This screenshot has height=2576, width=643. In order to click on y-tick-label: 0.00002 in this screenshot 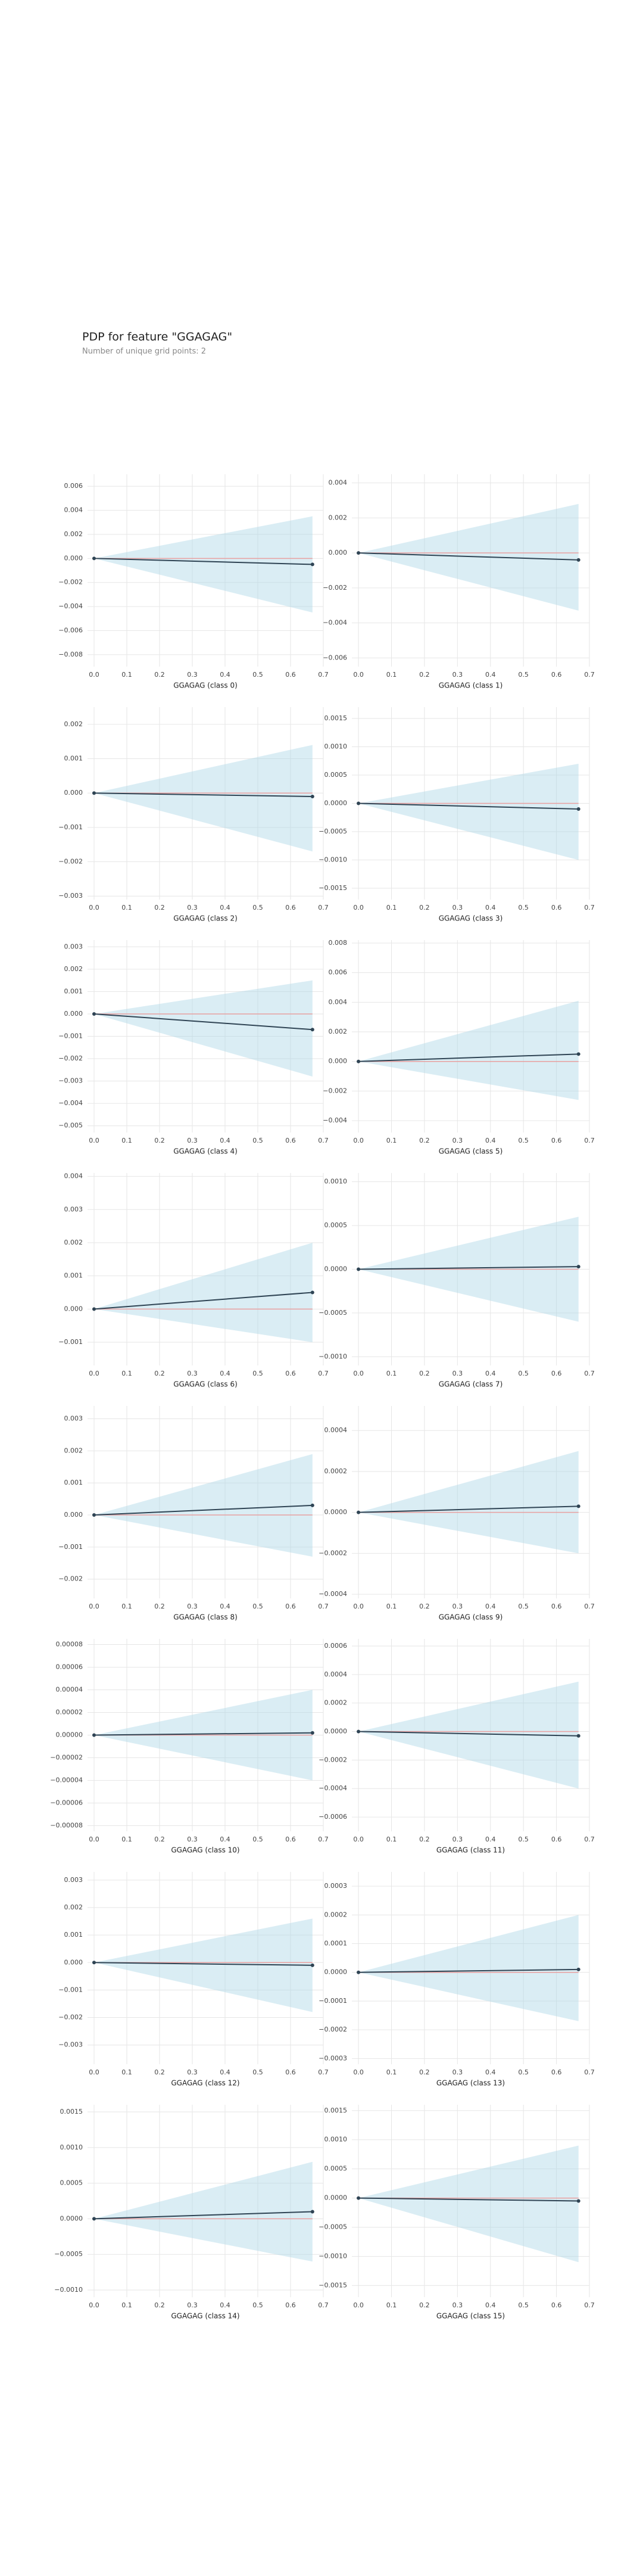, I will do `click(69, 1712)`.